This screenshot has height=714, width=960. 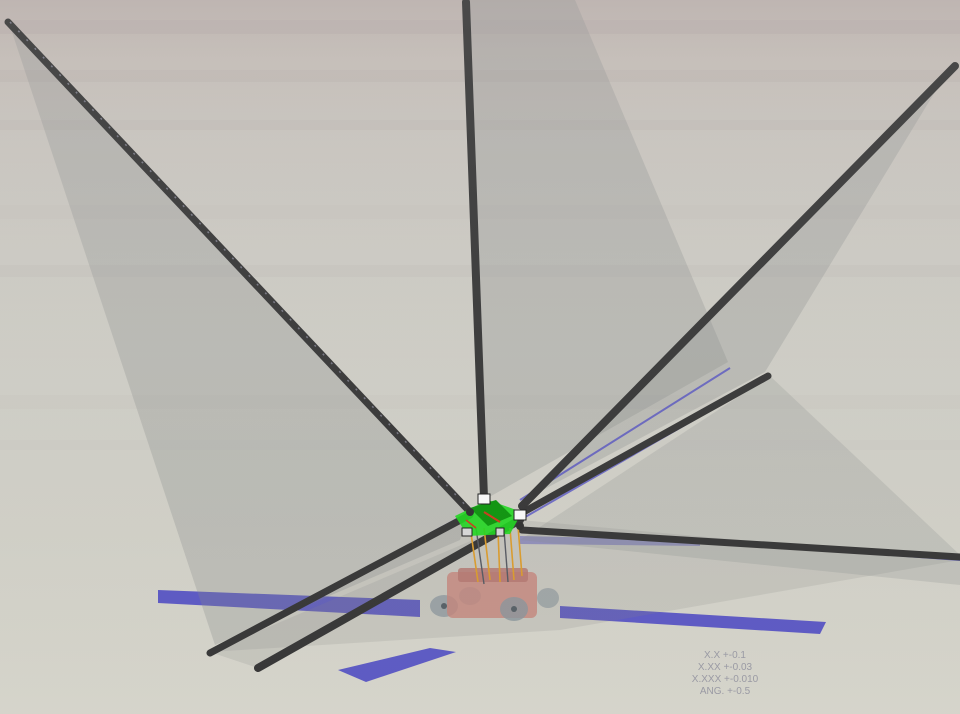 I want to click on tolerance-line-1: X.X +-0.1, so click(x=725, y=655).